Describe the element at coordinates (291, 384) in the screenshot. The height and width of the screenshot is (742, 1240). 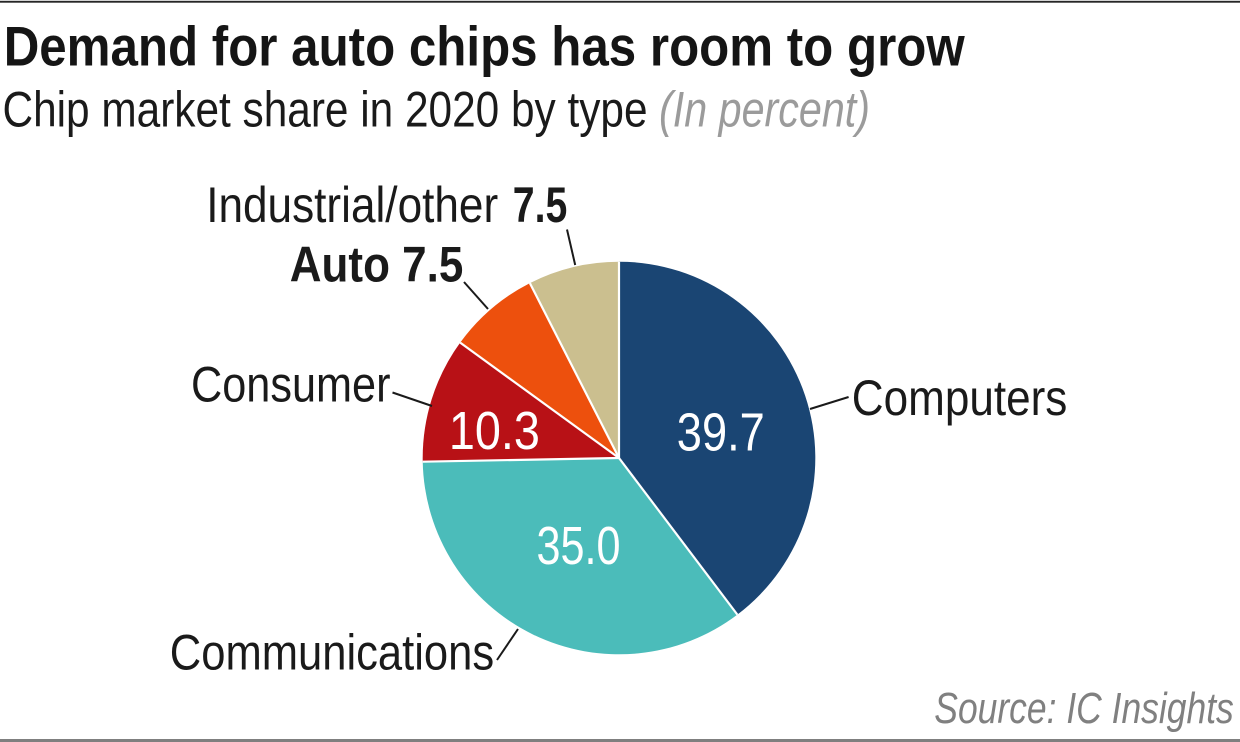
I see `svg-text: Consumer` at that location.